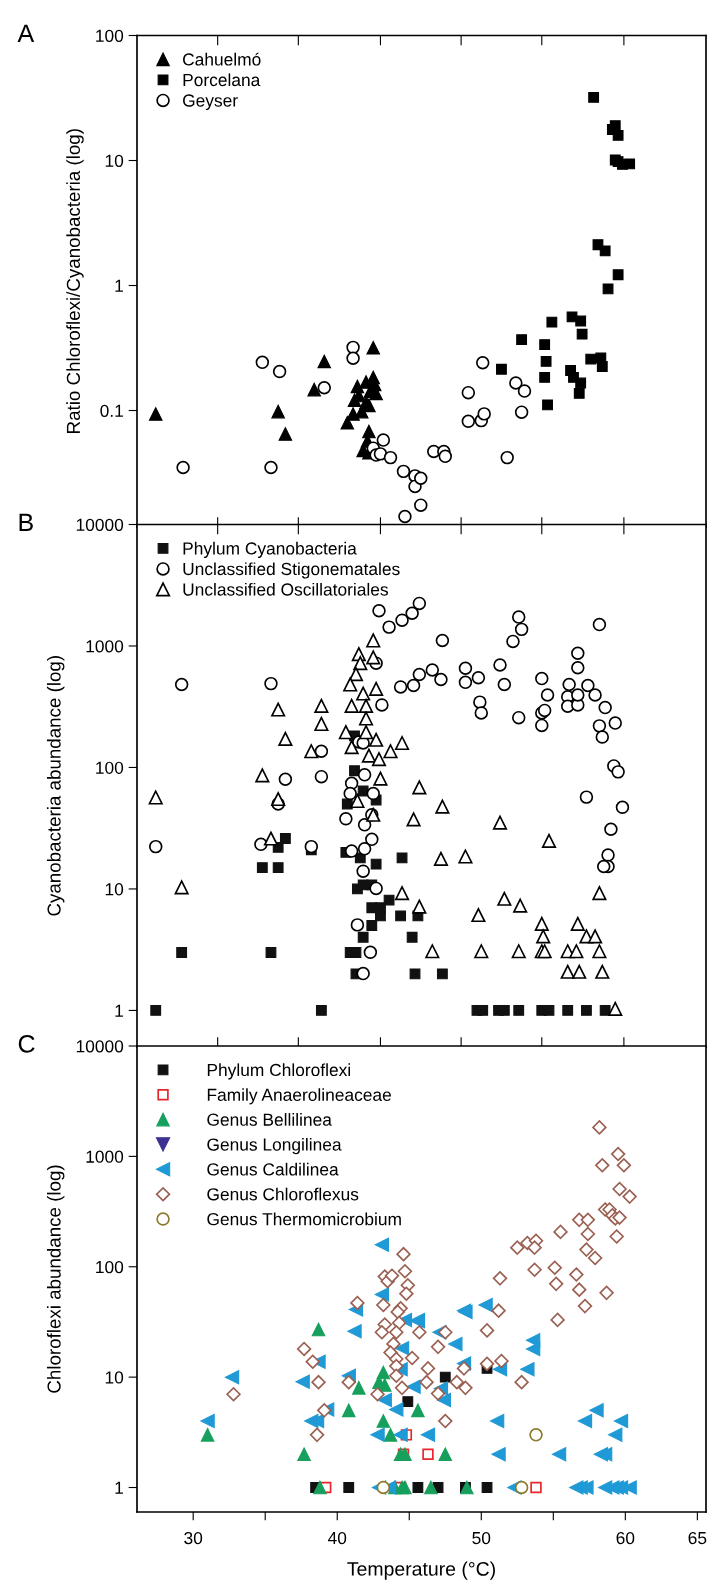  What do you see at coordinates (273, 1169) in the screenshot?
I see `legend-label: Genus Caldilinea` at bounding box center [273, 1169].